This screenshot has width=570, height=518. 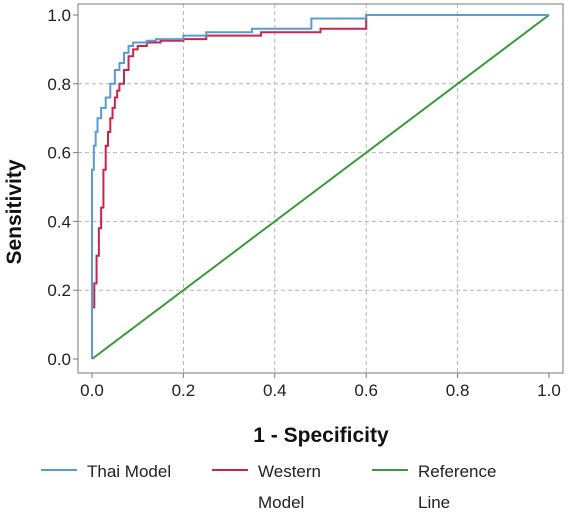 I want to click on y-tick-label: 0.0, so click(x=59, y=359).